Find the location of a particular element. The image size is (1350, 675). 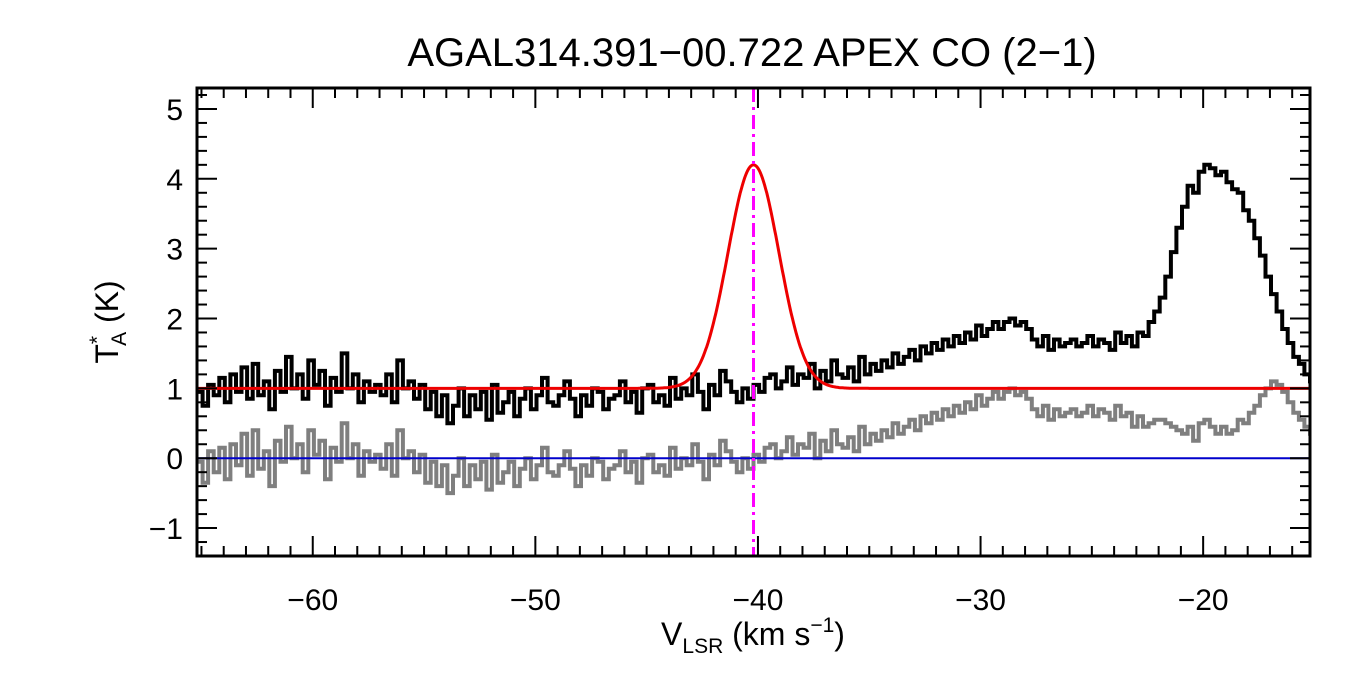

x-tick-label: −20 is located at coordinates (1203, 600).